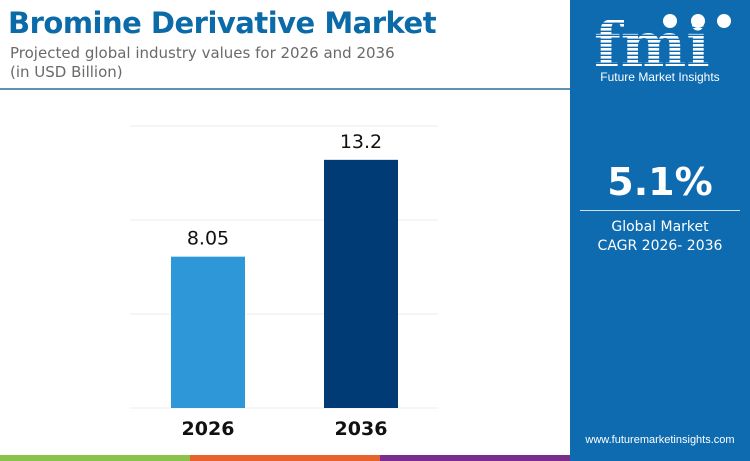 This screenshot has height=461, width=750. Describe the element at coordinates (95, 458) in the screenshot. I see `footer-strip-green` at that location.